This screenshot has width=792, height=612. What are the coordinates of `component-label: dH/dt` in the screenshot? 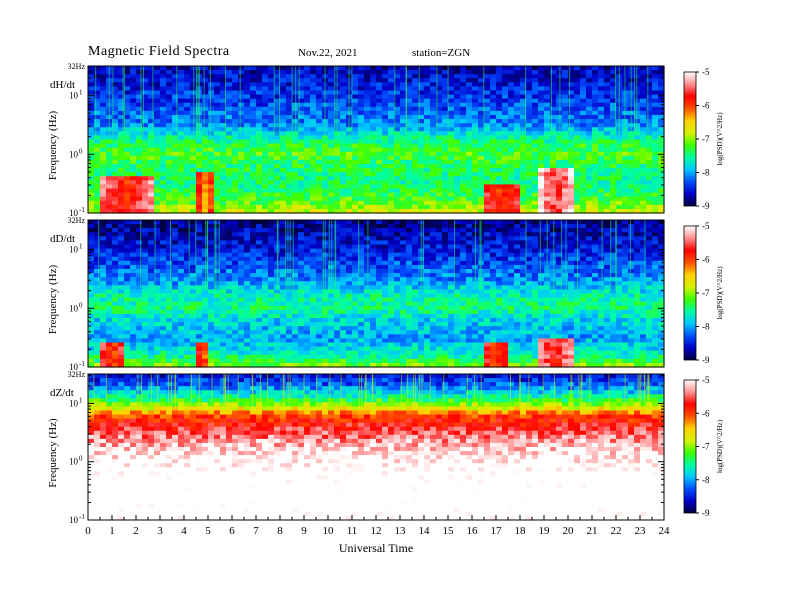 It's located at (62, 85).